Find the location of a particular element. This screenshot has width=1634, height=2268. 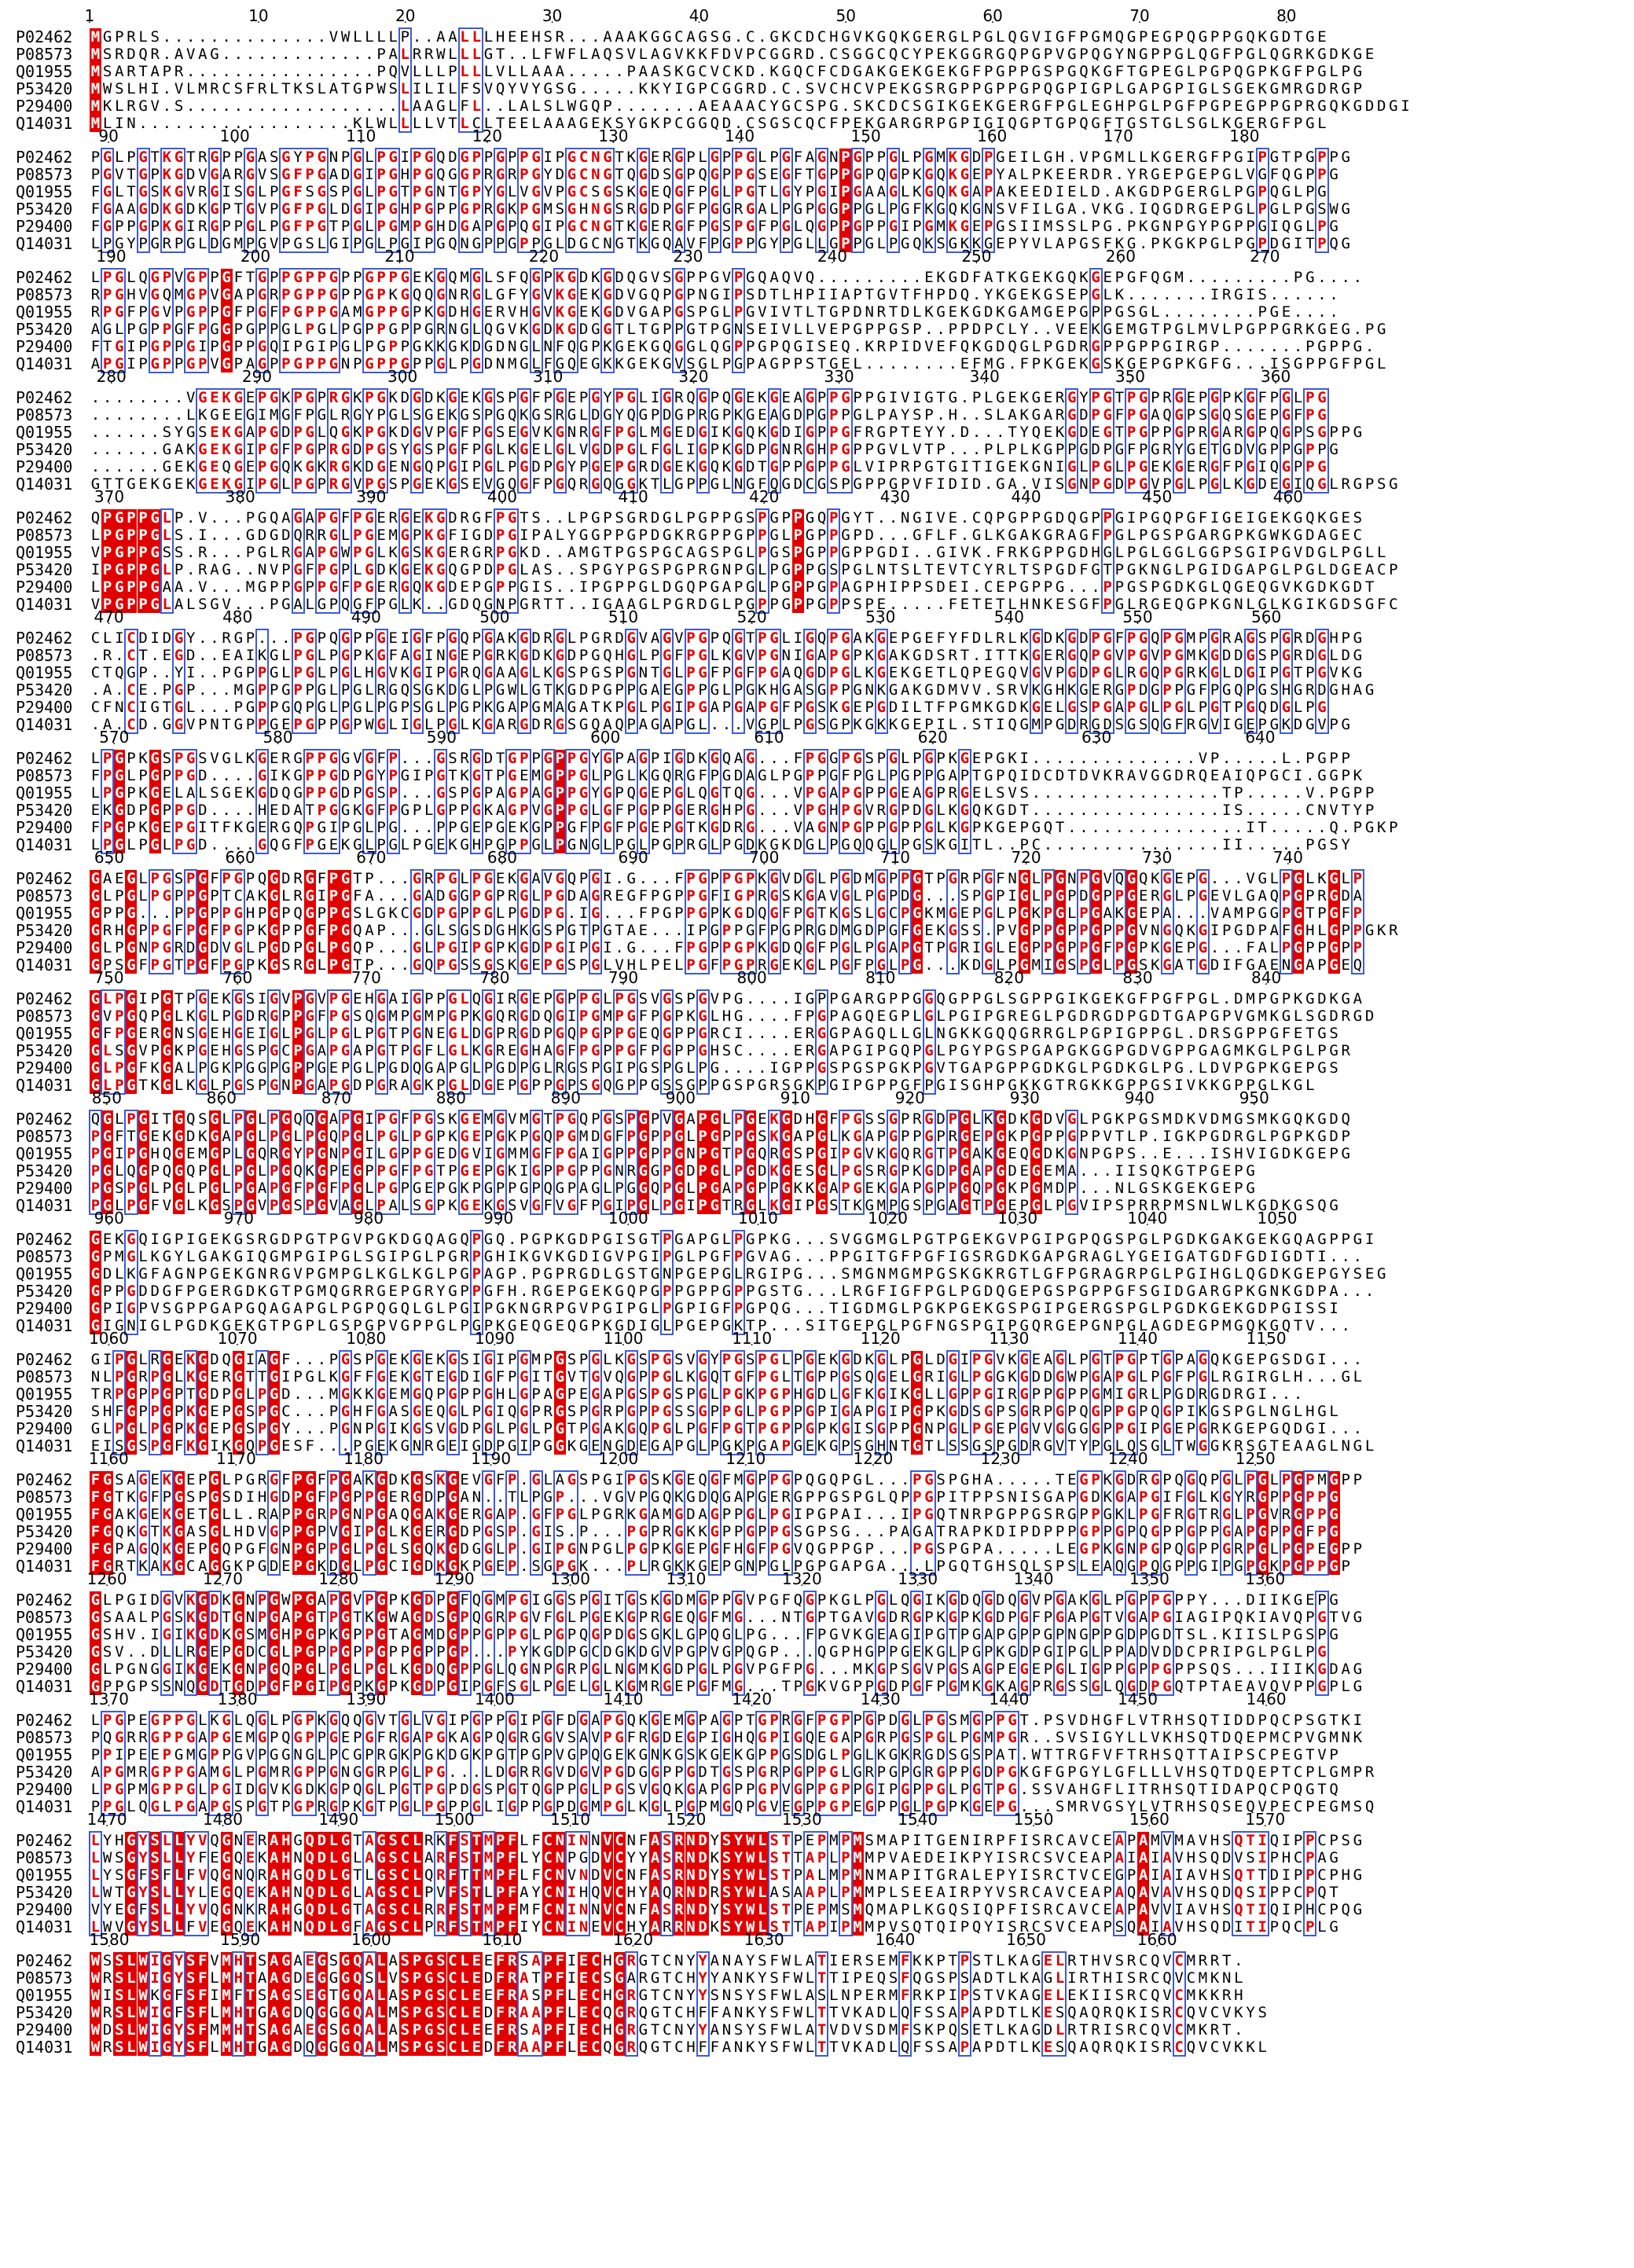

residue: M is located at coordinates (95, 124).